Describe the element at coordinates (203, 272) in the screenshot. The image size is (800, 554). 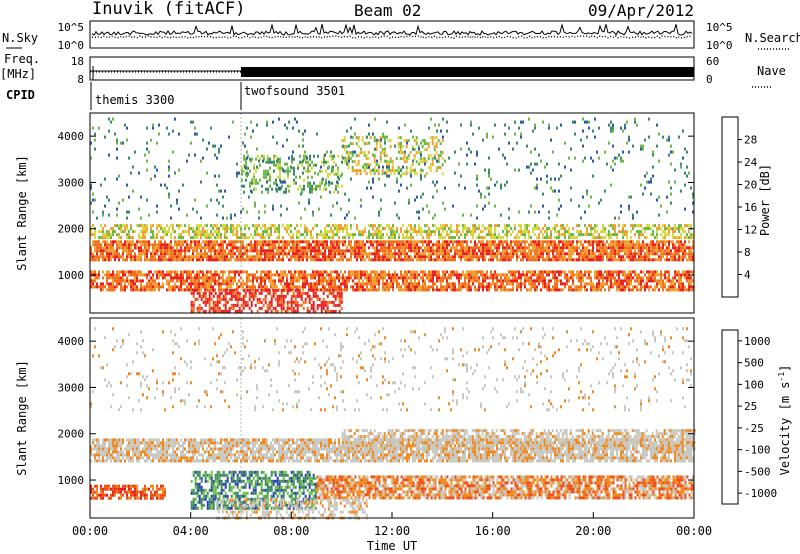
I see `power-cell-2081` at that location.